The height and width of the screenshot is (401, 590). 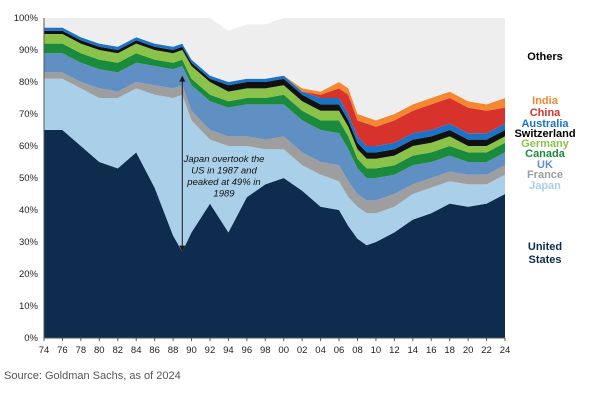 I want to click on y-tick-label: 10%, so click(x=29, y=306).